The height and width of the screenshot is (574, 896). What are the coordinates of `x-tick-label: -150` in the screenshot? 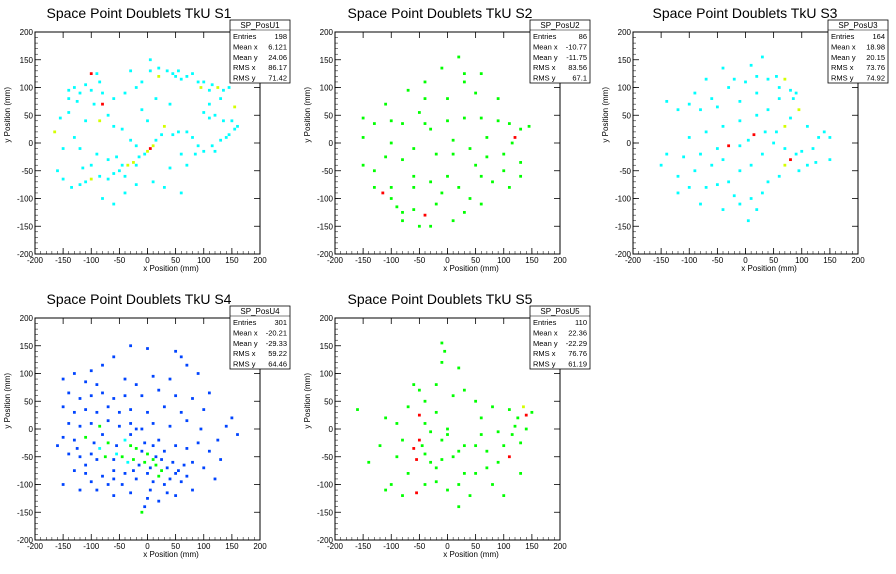 It's located at (63, 260).